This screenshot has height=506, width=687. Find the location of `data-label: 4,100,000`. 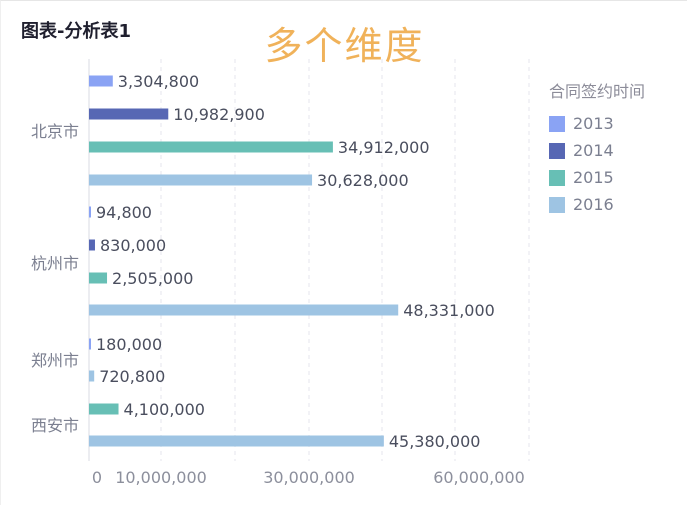

data-label: 4,100,000 is located at coordinates (164, 409).